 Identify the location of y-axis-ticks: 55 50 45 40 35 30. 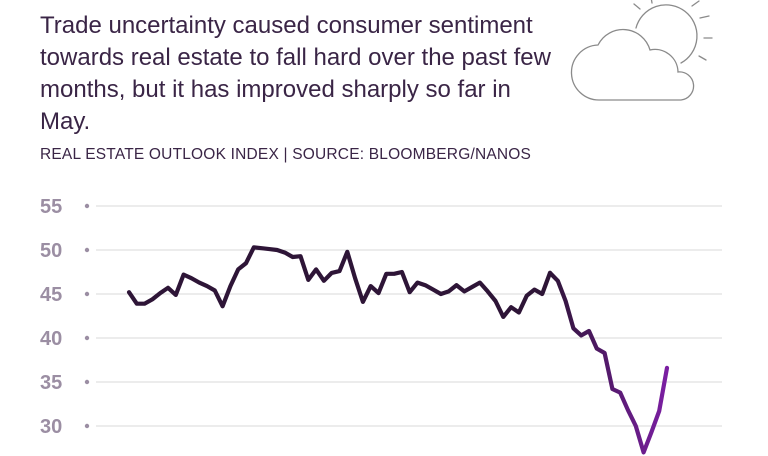
(65, 317).